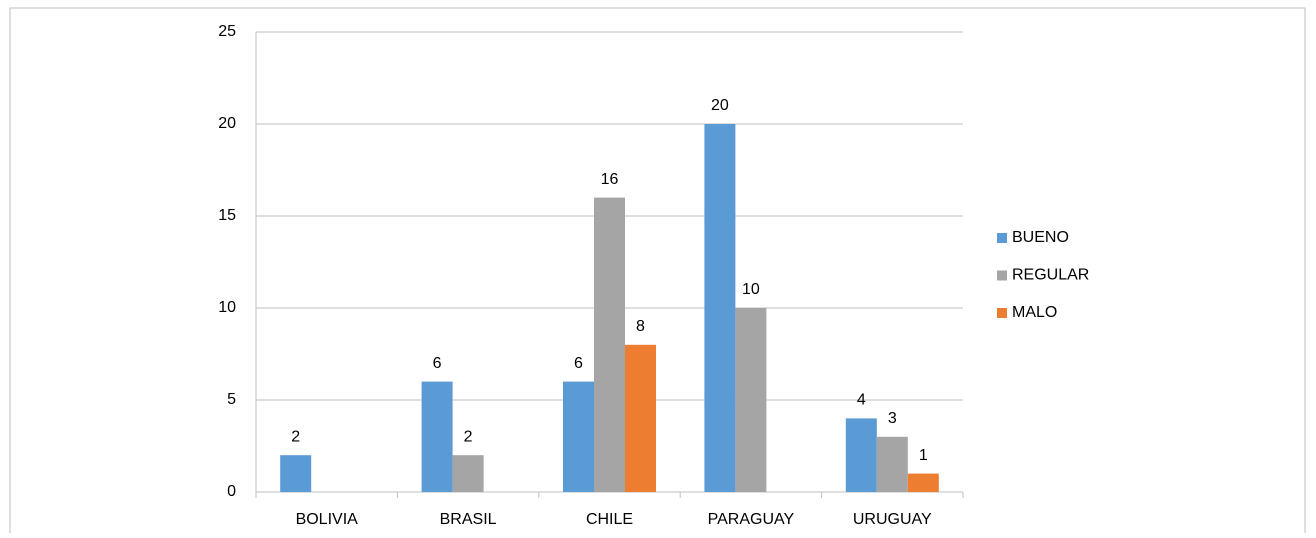  I want to click on y-tick-label: 5, so click(231, 399).